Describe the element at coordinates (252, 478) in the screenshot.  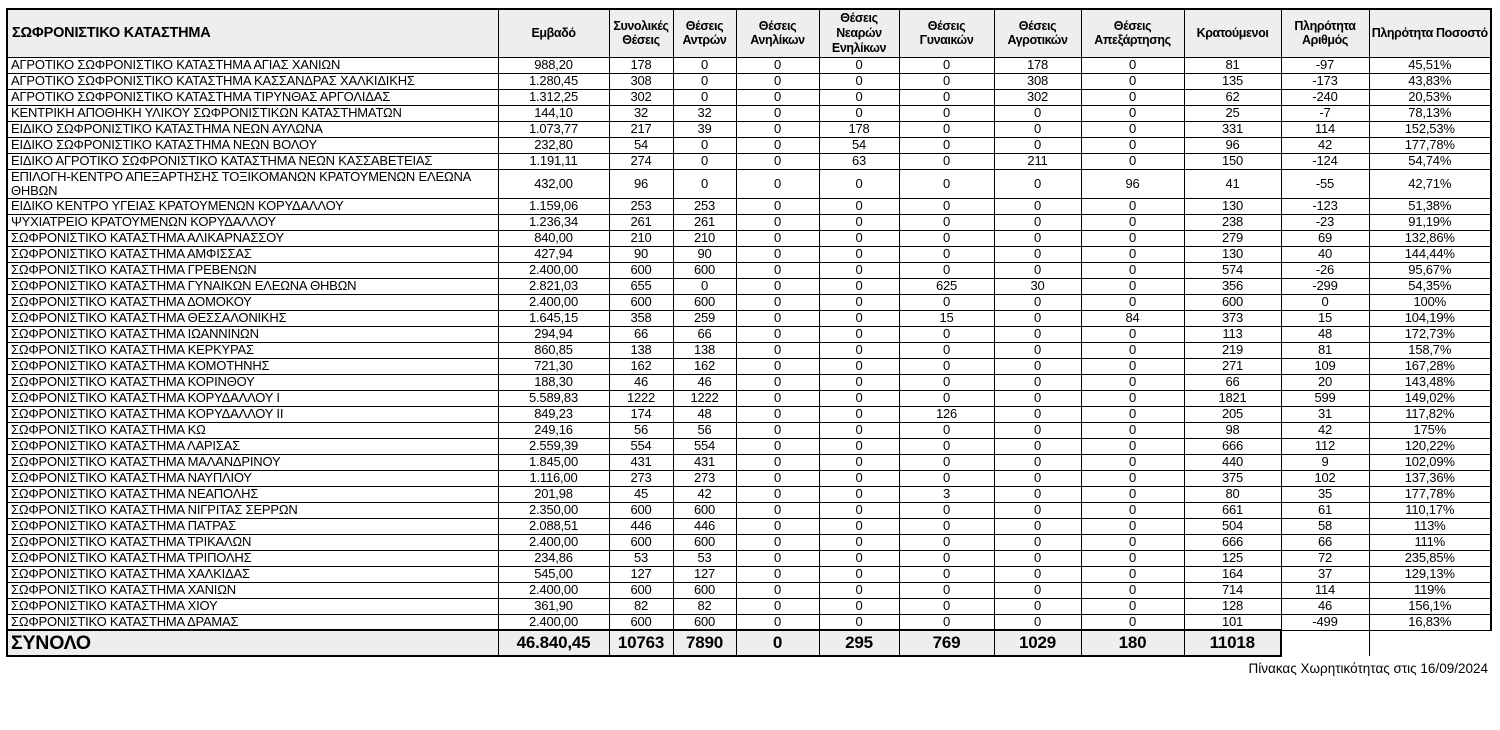
I see `facility-name-cell: ΣΩΦΡΟΝΙΣΤΙΚΟ ΚΑΤΑΣΤΗΜΑ ΝΑΥΠΛΙΟΥ` at that location.